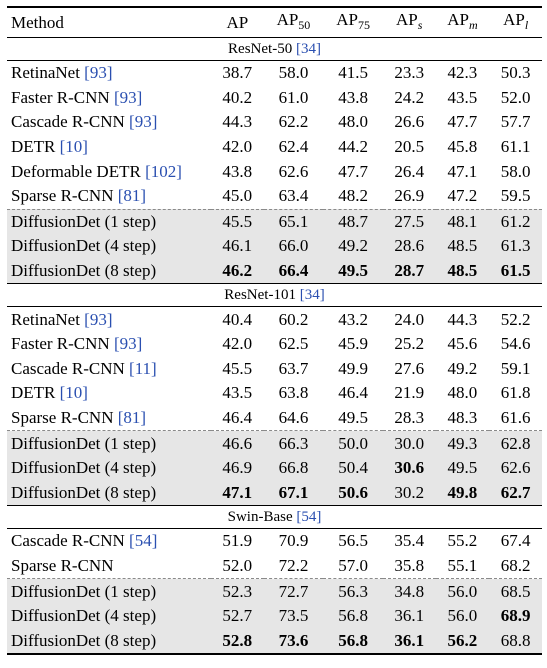 Image resolution: width=547 pixels, height=668 pixels. I want to click on value-cell: 62.8, so click(515, 443).